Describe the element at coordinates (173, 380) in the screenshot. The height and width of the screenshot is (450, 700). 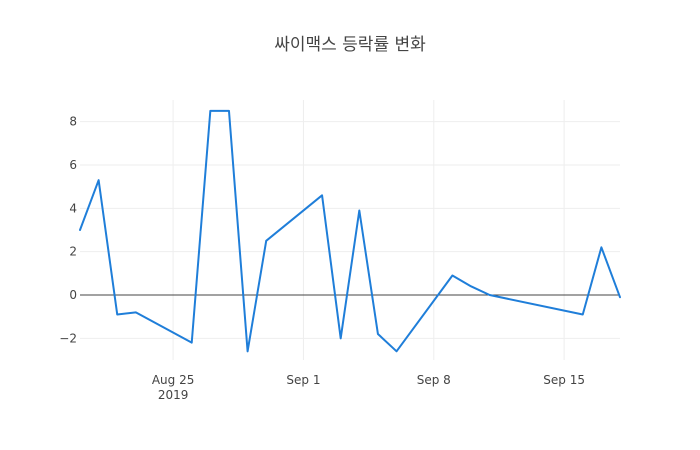
I see `x-tick-label: Aug 25` at that location.